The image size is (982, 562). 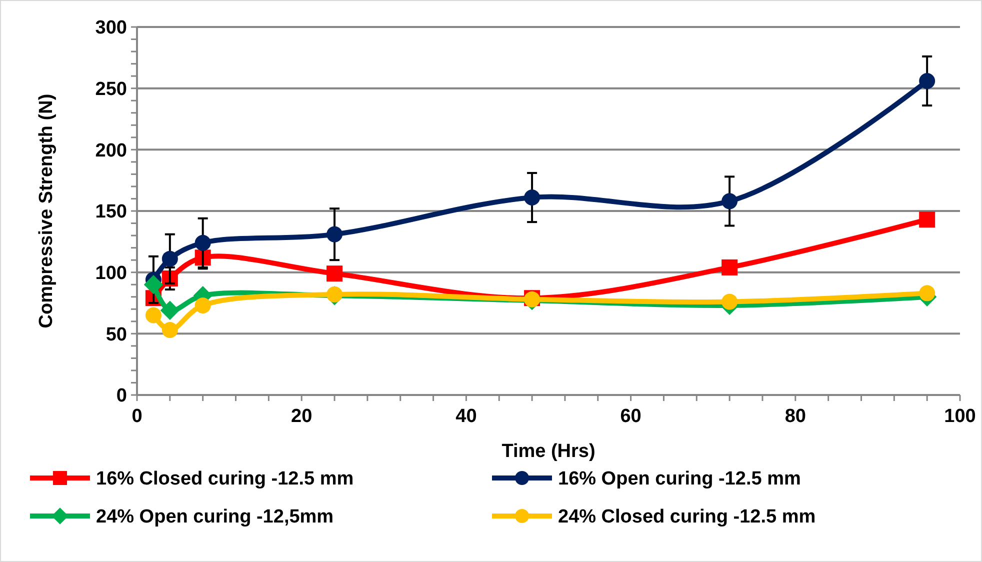 What do you see at coordinates (466, 416) in the screenshot?
I see `x-tick-label: 40` at bounding box center [466, 416].